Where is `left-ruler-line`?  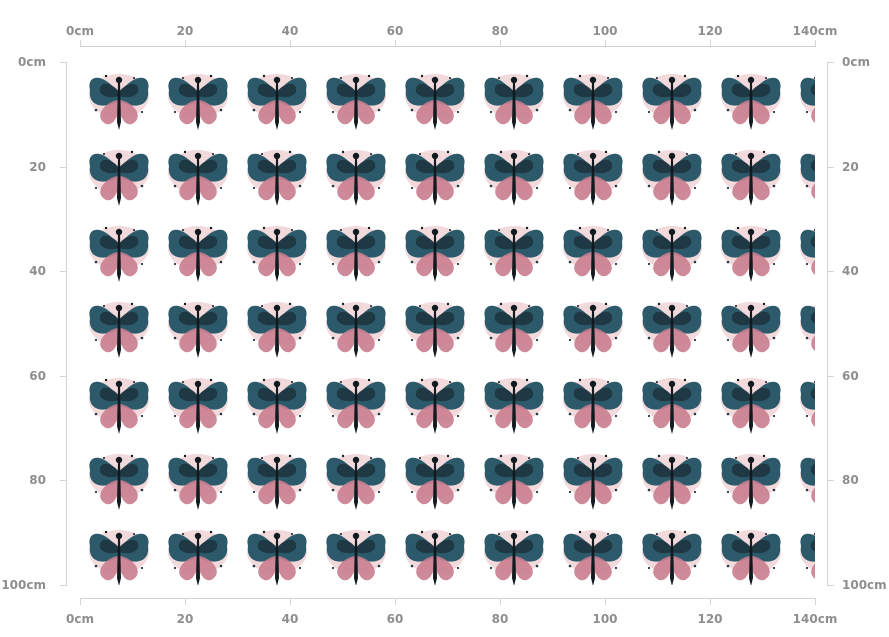 left-ruler-line is located at coordinates (66, 323).